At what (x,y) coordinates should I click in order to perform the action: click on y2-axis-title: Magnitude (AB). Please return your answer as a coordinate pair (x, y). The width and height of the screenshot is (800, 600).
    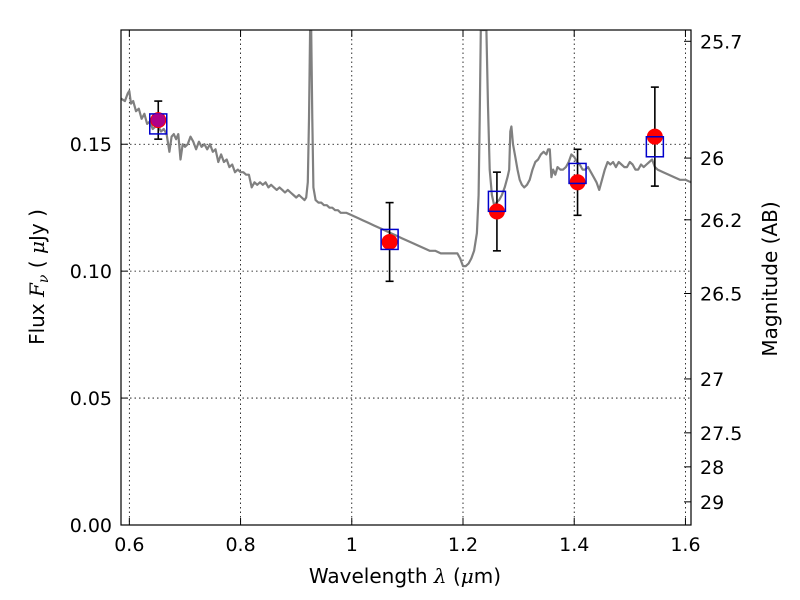
    Looking at the image, I should click on (770, 278).